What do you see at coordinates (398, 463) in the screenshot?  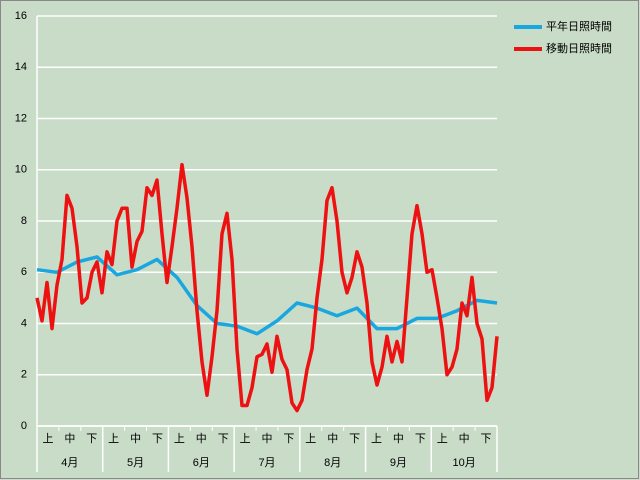 I see `month-label: 9月` at bounding box center [398, 463].